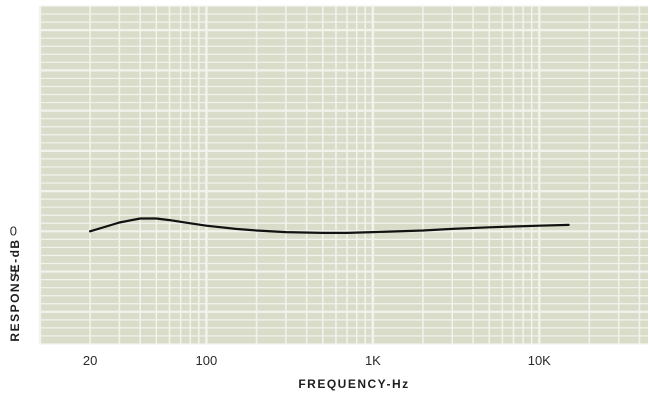  I want to click on series-layer, so click(329, 225).